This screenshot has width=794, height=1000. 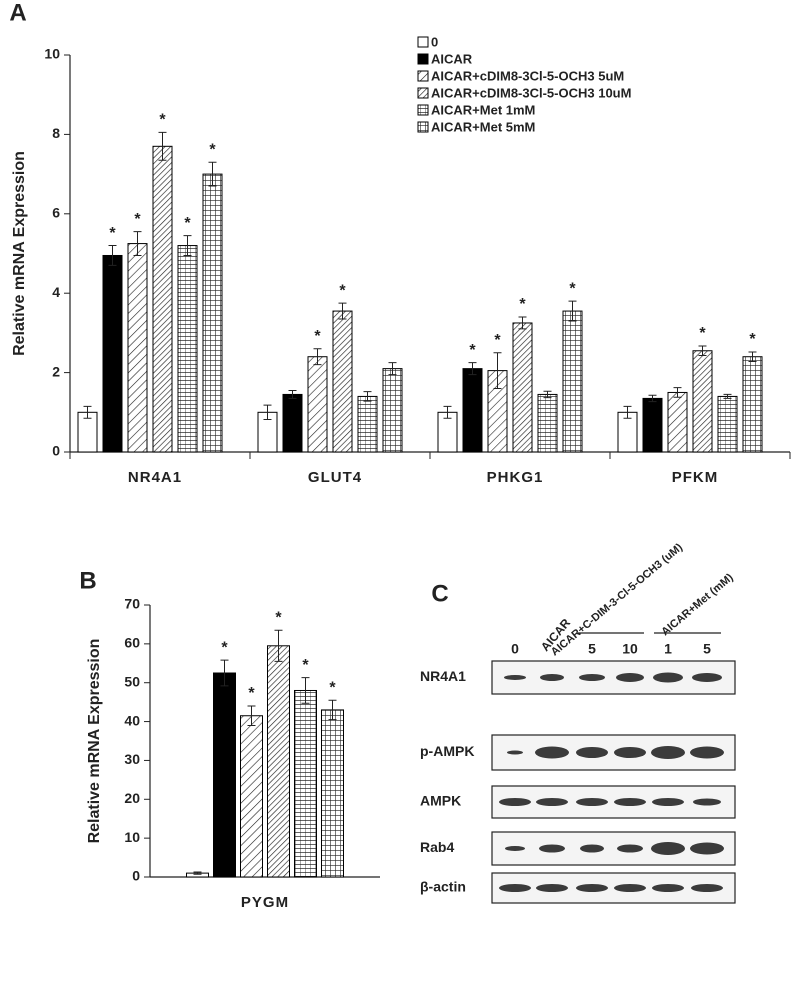 What do you see at coordinates (515, 649) in the screenshot?
I see `lane-label: 0` at bounding box center [515, 649].